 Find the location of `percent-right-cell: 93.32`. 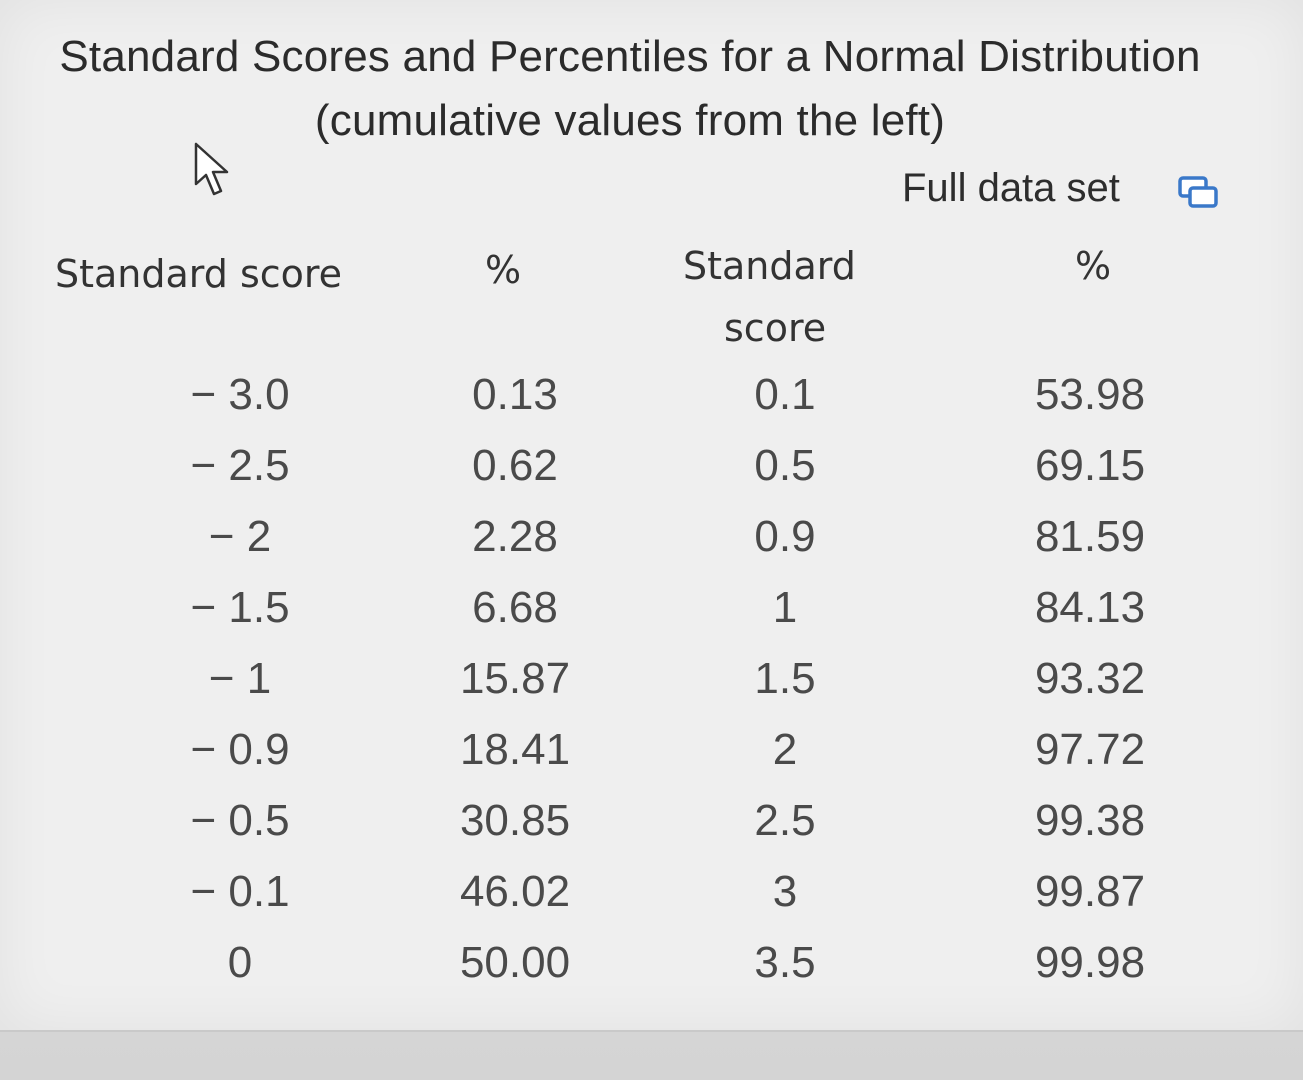

percent-right-cell: 93.32 is located at coordinates (1090, 678).